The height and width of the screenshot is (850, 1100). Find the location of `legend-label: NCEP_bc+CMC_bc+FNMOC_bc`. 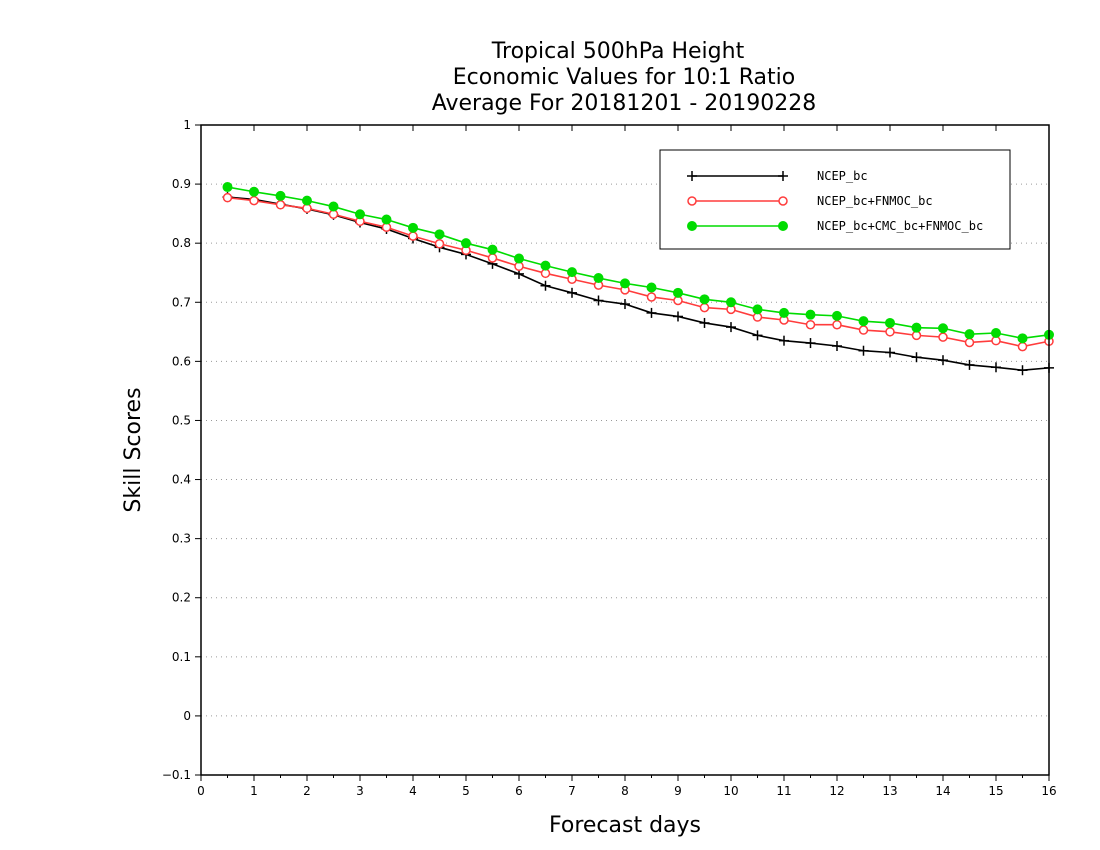

legend-label: NCEP_bc+CMC_bc+FNMOC_bc is located at coordinates (900, 226).